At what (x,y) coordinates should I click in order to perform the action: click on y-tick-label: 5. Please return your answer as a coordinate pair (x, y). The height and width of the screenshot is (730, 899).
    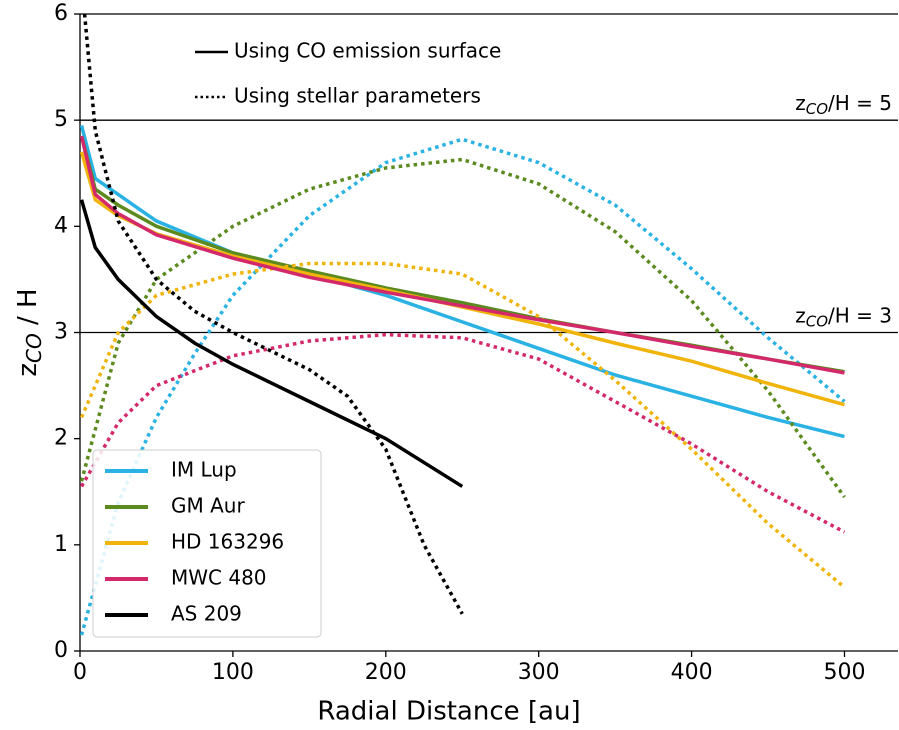
    Looking at the image, I should click on (61, 119).